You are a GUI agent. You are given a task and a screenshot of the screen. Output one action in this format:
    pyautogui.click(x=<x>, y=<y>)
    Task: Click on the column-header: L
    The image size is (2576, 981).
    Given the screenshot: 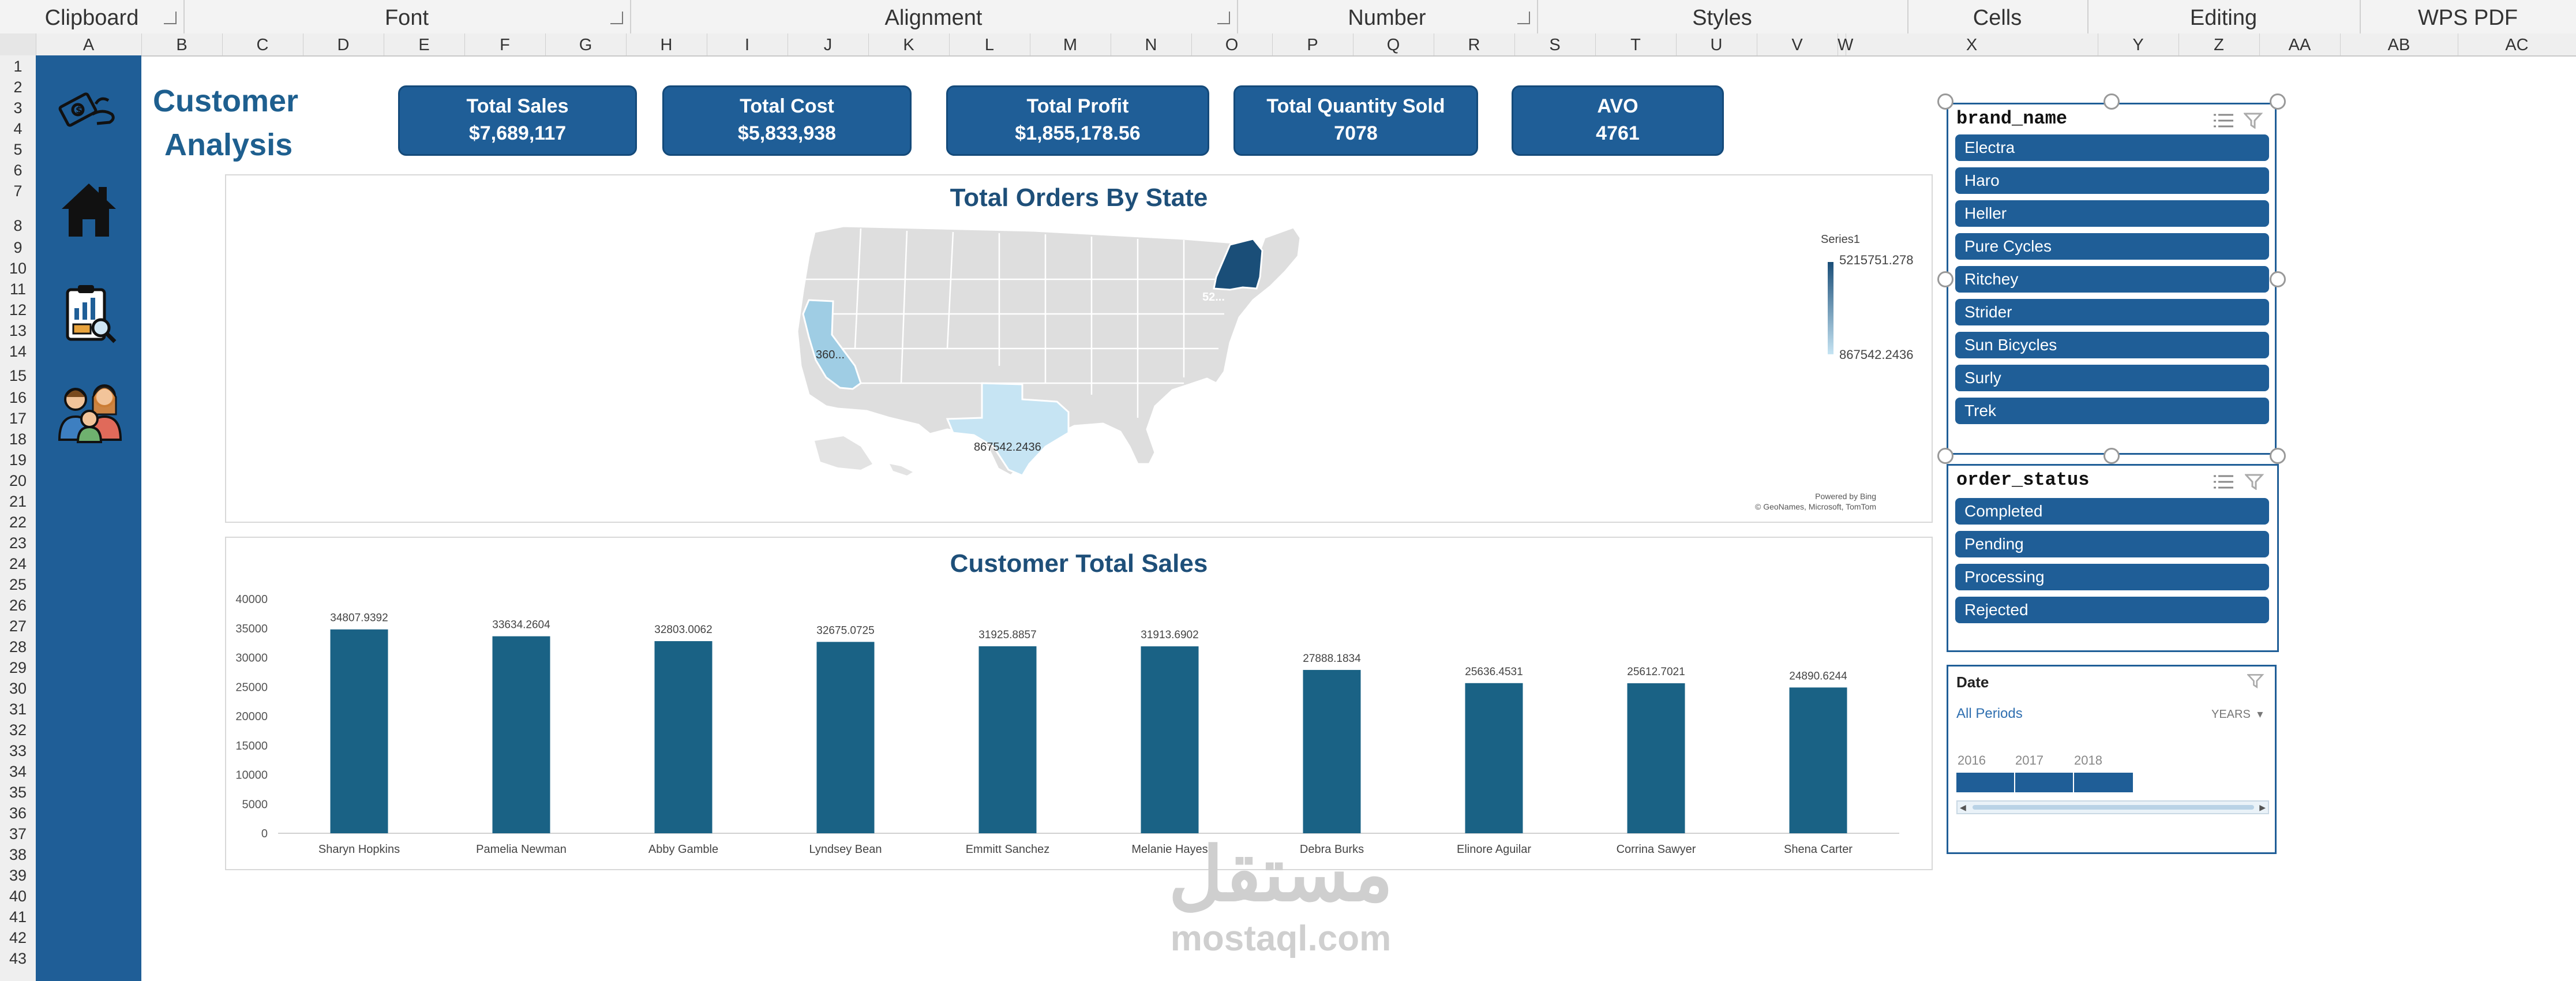 What is the action you would take?
    pyautogui.click(x=989, y=44)
    